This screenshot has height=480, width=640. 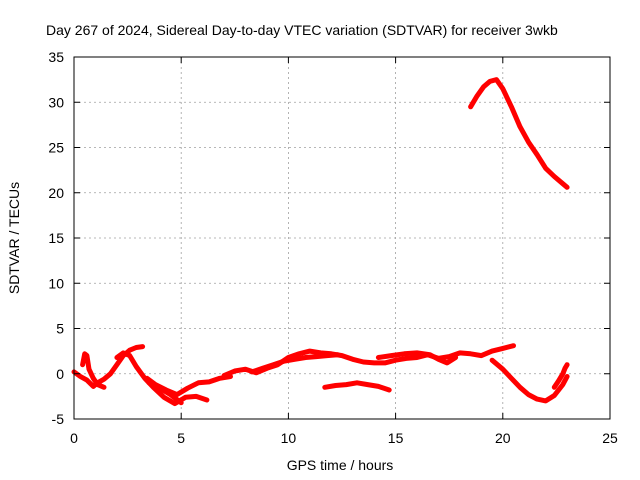 I want to click on x-tick-label: 5, so click(x=181, y=438).